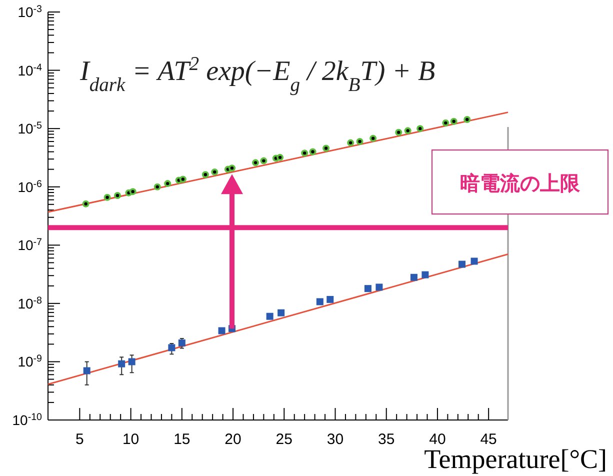 The height and width of the screenshot is (476, 613). What do you see at coordinates (27, 420) in the screenshot?
I see `y-tick-label: 10$^{-10}$` at bounding box center [27, 420].